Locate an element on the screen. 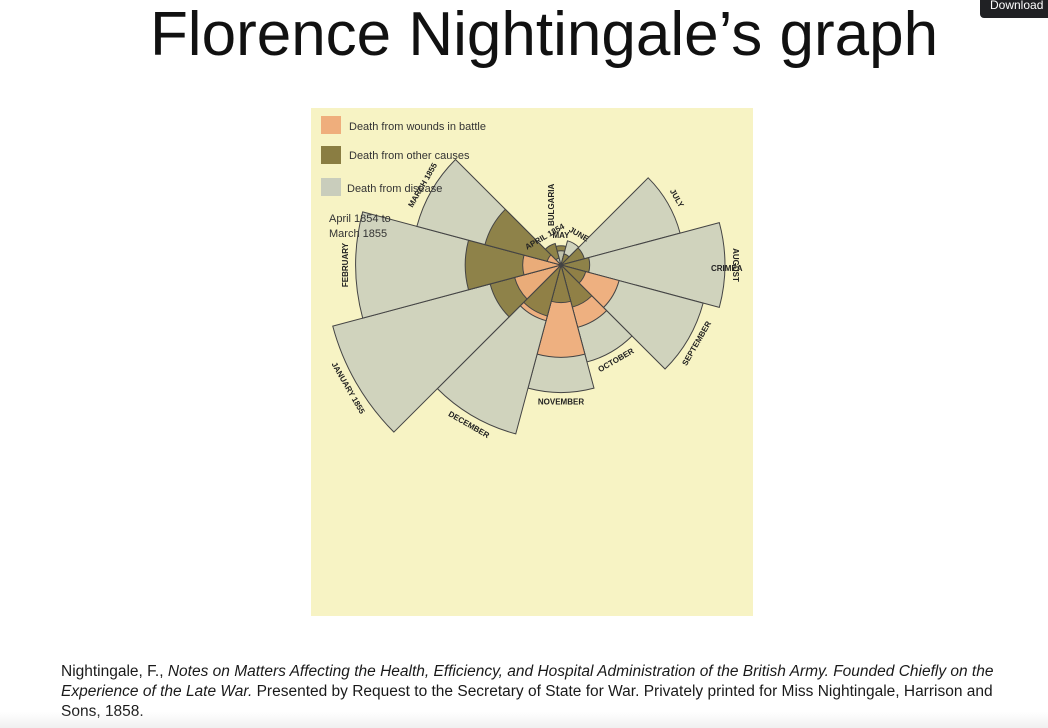  month-label-may: MAY is located at coordinates (561, 235).